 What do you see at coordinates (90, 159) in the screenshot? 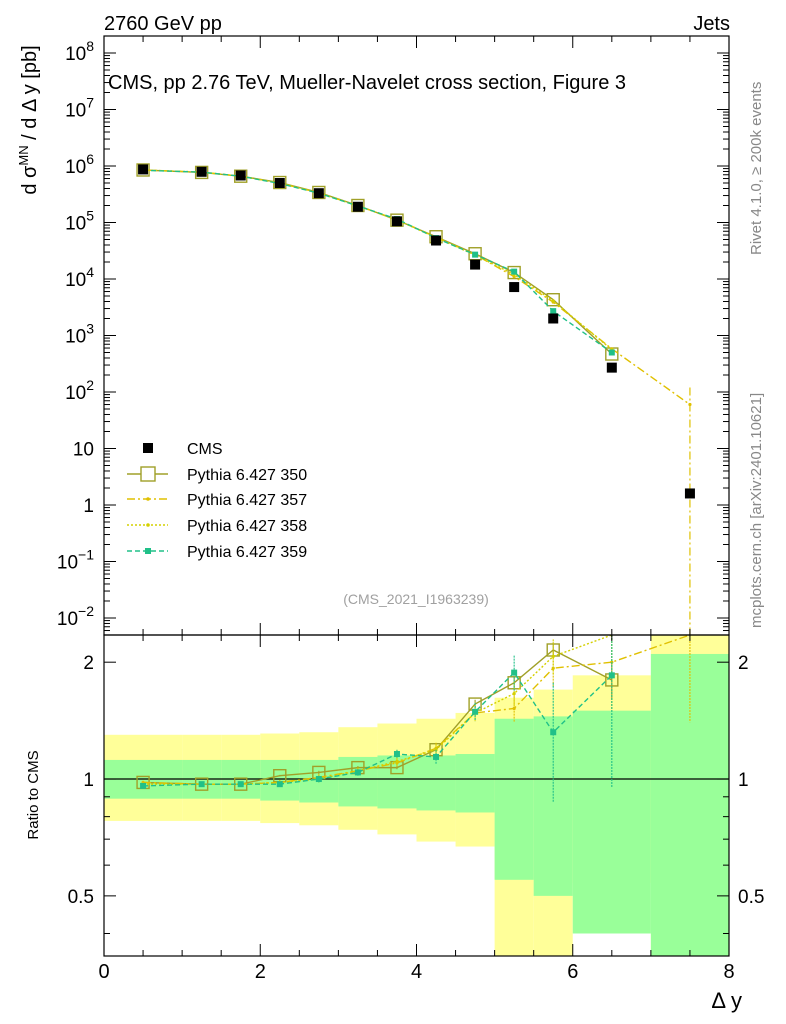
I see `y-tick-exp: 6` at bounding box center [90, 159].